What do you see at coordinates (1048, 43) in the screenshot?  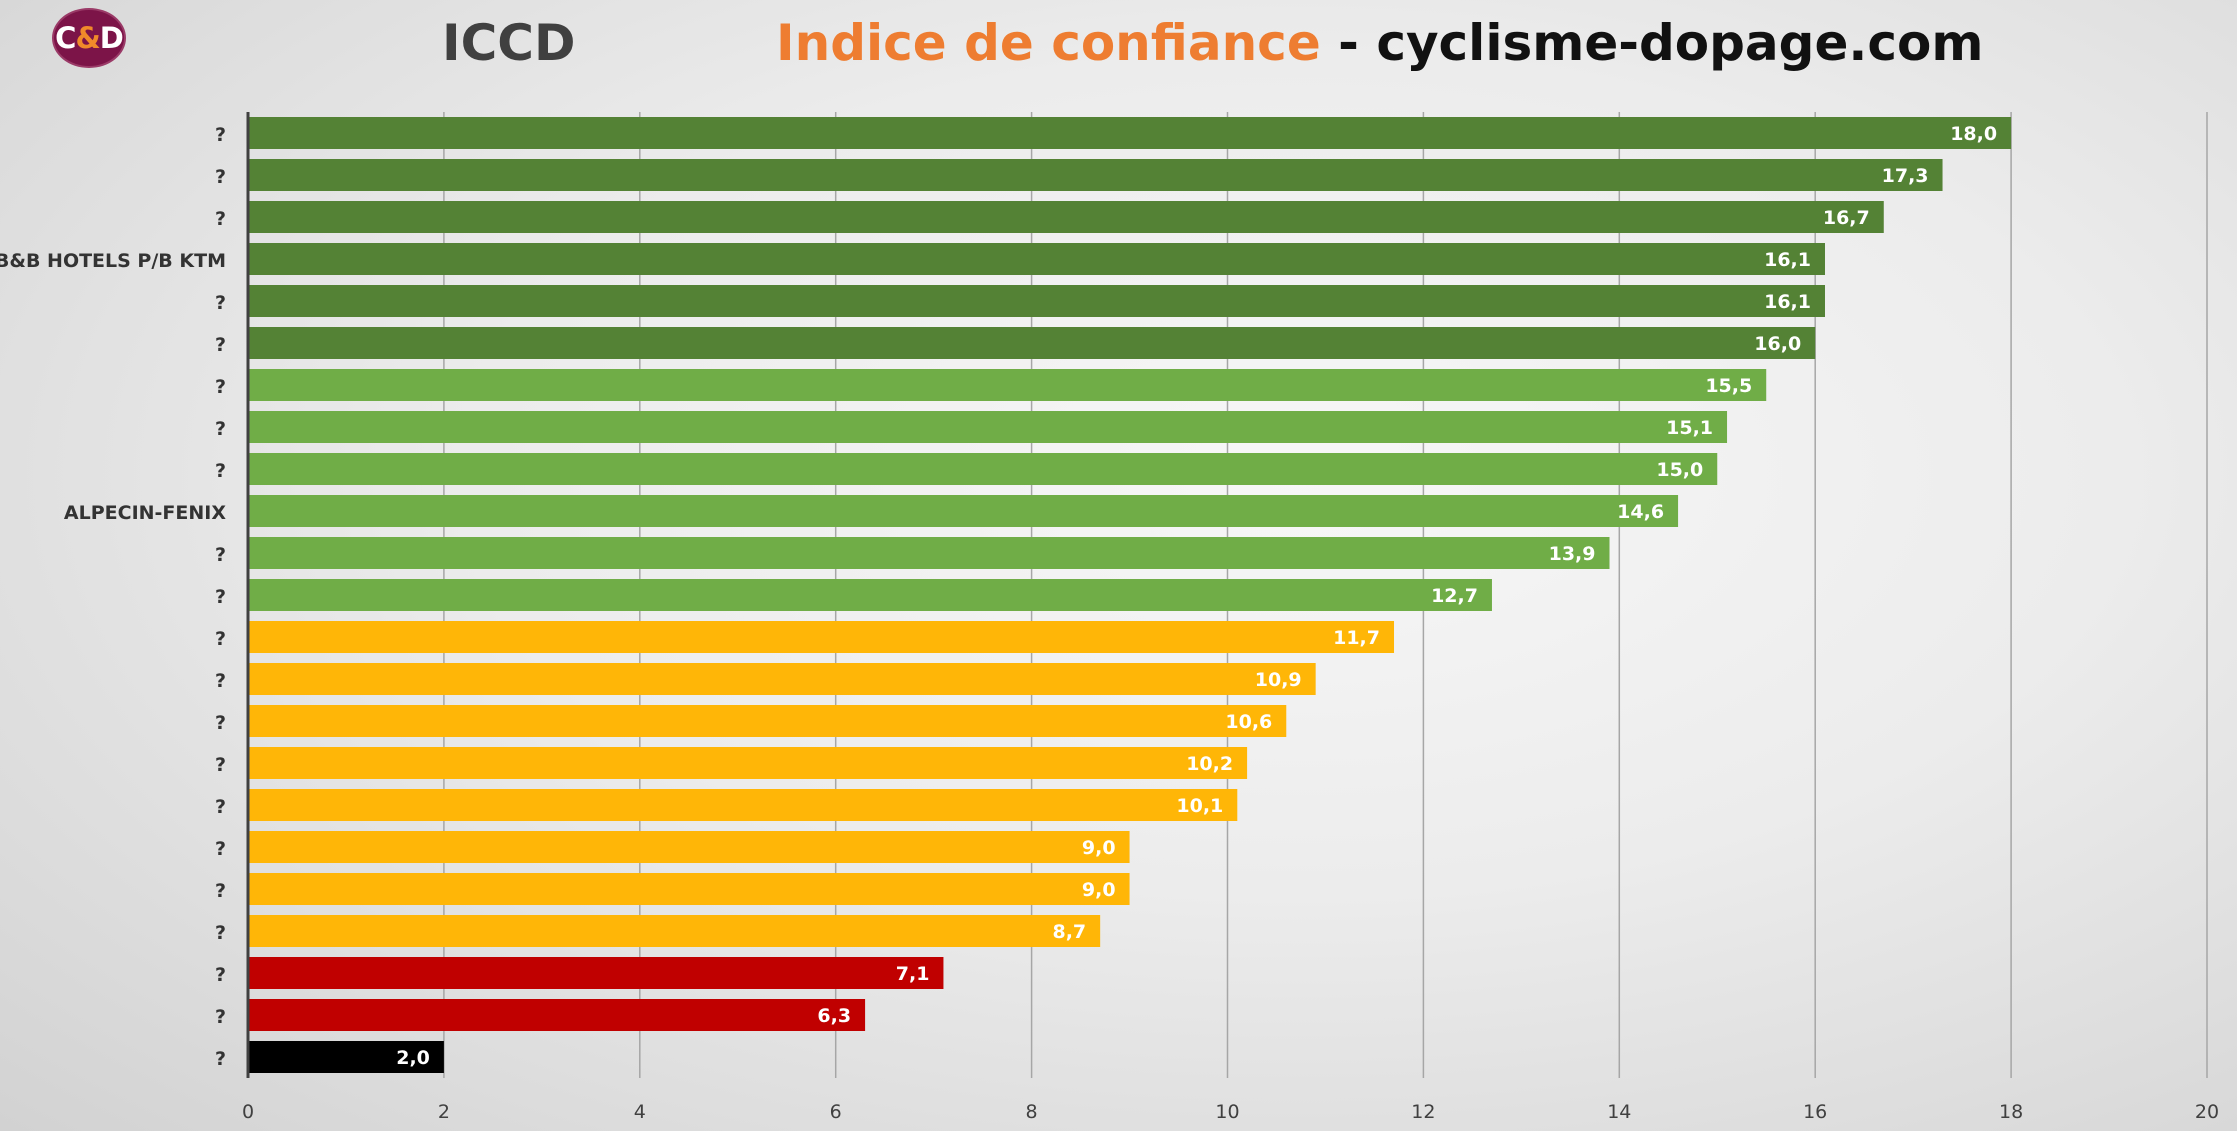 I see `title-indice: Indice de confiance` at bounding box center [1048, 43].